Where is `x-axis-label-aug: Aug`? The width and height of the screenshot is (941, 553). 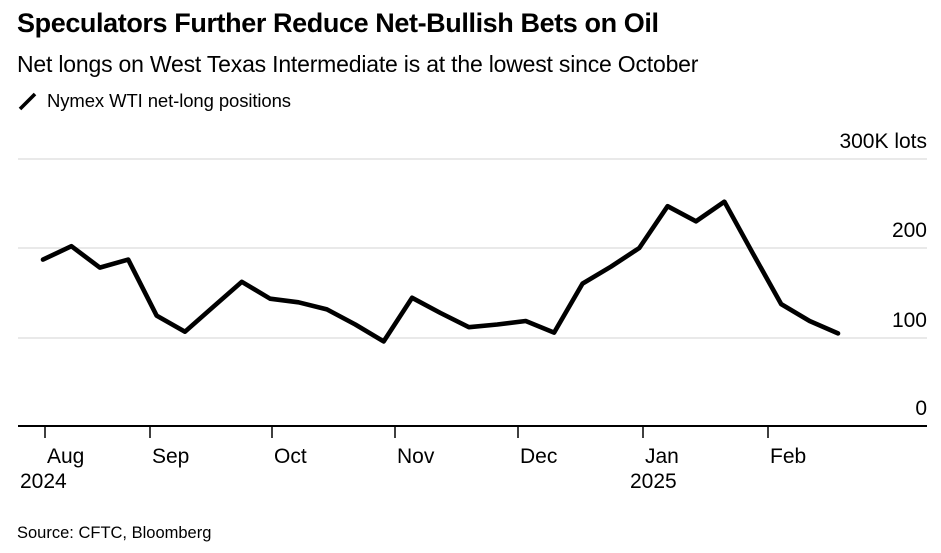
x-axis-label-aug: Aug is located at coordinates (66, 456).